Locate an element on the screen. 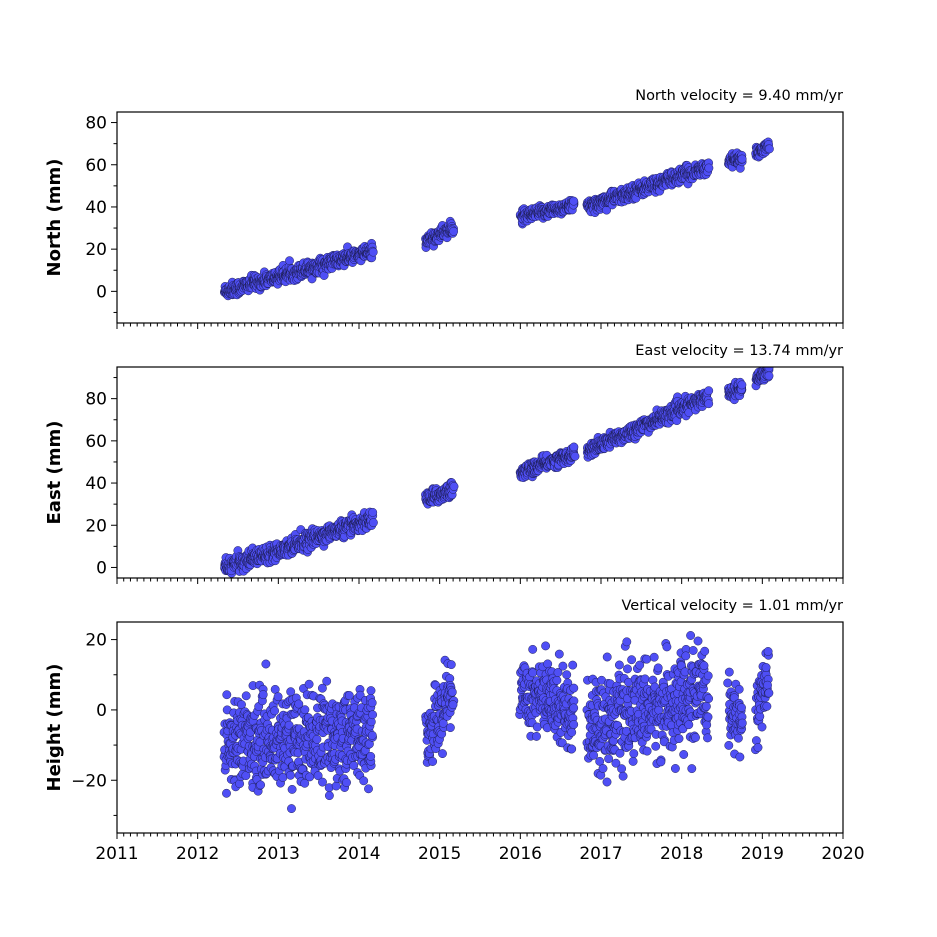 The width and height of the screenshot is (937, 937). east-y-tick-label: 0 is located at coordinates (101, 568).